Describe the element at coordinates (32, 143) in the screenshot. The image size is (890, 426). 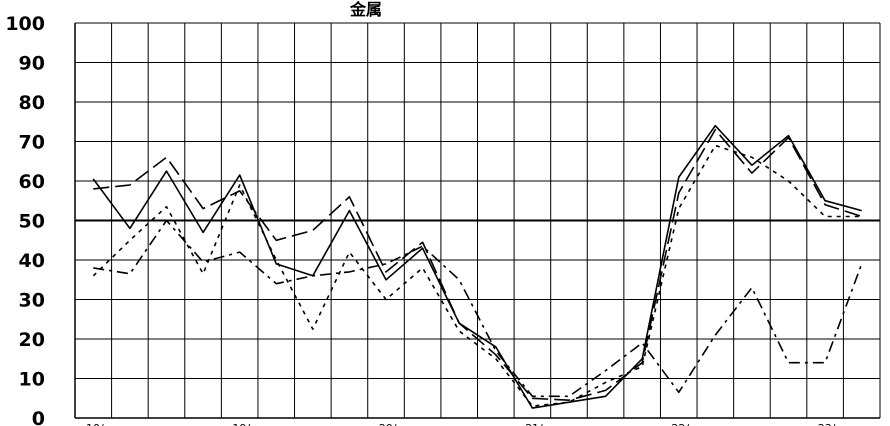
I see `y-tick-label: 70` at that location.